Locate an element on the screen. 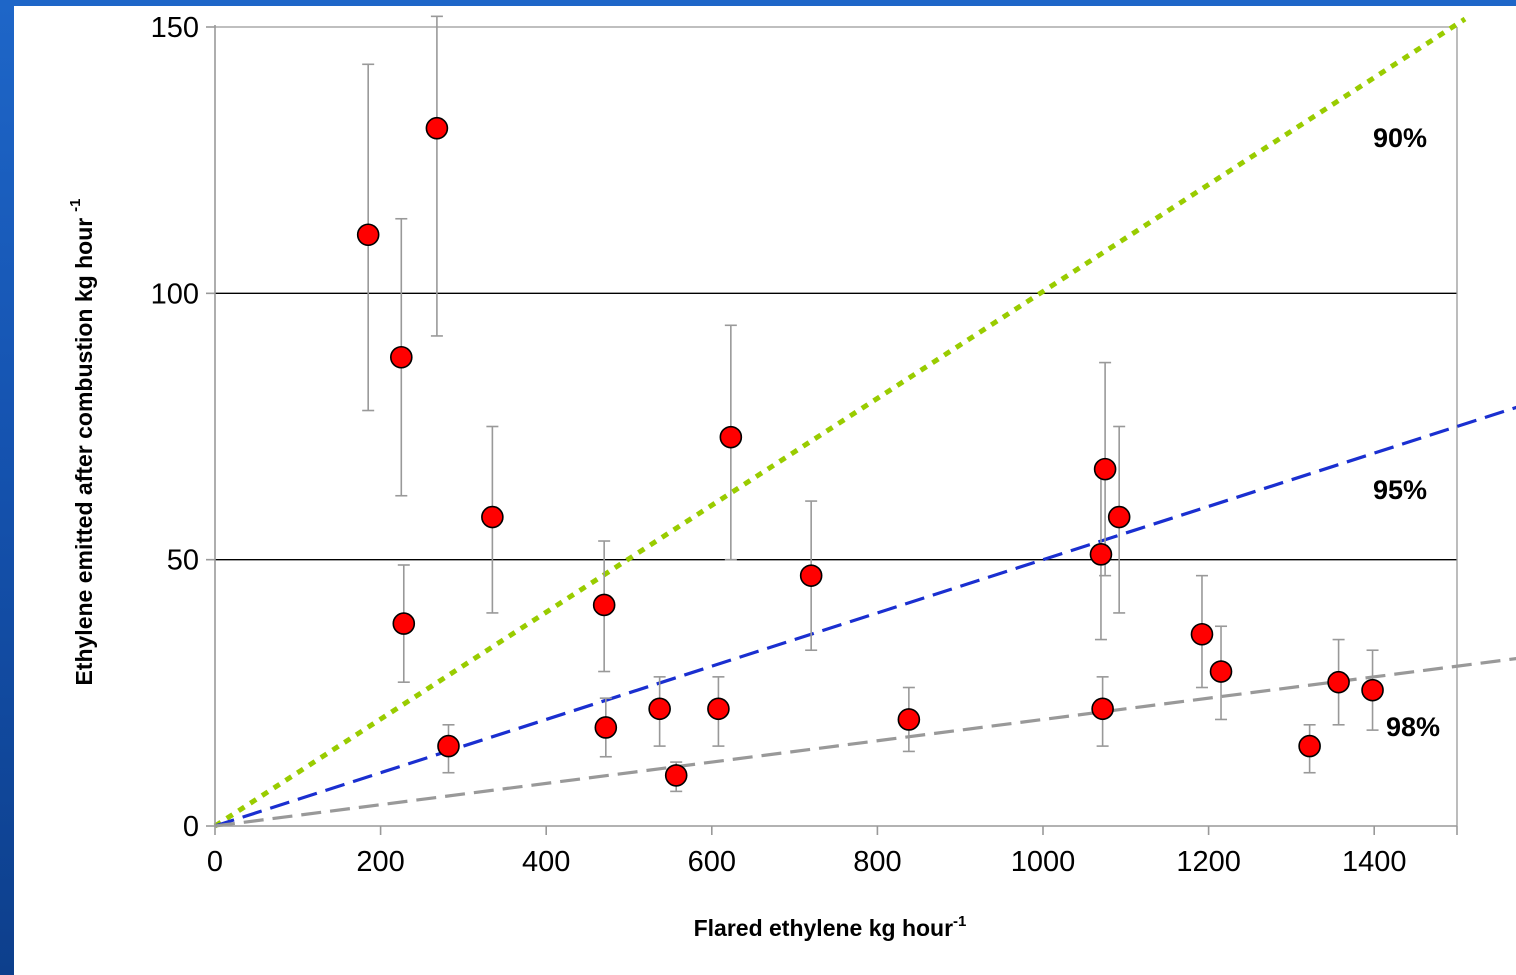 This screenshot has width=1516, height=975. x-tick-label-1000: 1000 is located at coordinates (1043, 862).